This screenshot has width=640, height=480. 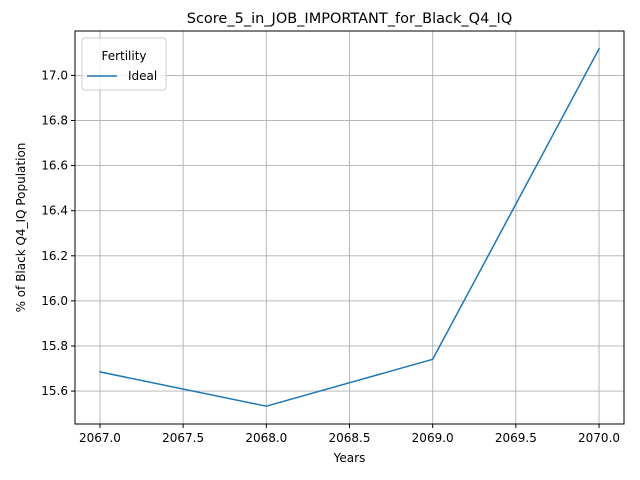 What do you see at coordinates (123, 56) in the screenshot?
I see `legend-title: Fertility` at bounding box center [123, 56].